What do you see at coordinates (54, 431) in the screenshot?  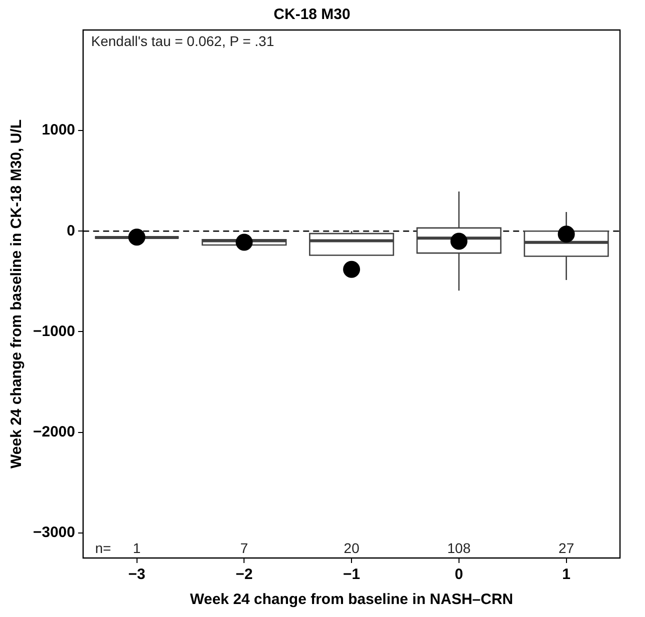 I see `y-tick-label: −2000` at bounding box center [54, 431].